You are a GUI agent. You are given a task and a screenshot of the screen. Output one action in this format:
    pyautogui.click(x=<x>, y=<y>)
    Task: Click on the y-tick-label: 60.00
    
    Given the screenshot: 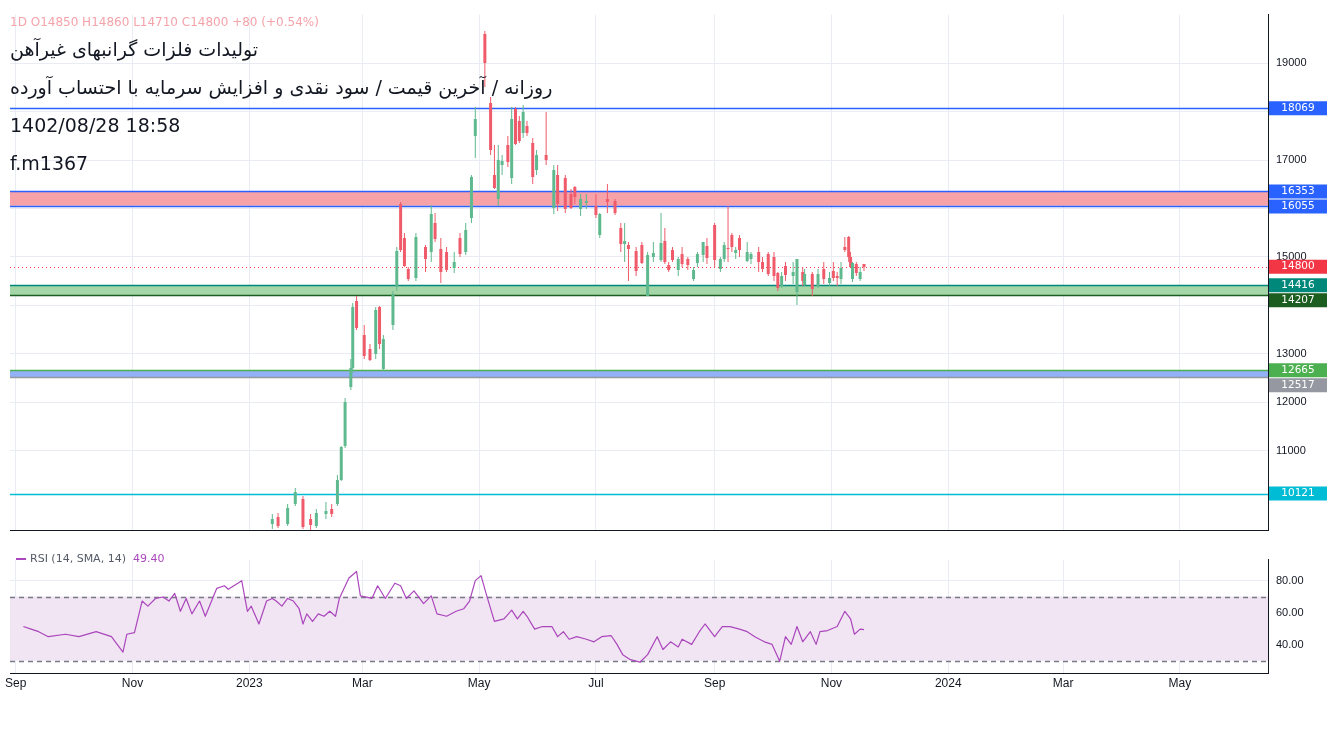 What is the action you would take?
    pyautogui.click(x=1290, y=611)
    